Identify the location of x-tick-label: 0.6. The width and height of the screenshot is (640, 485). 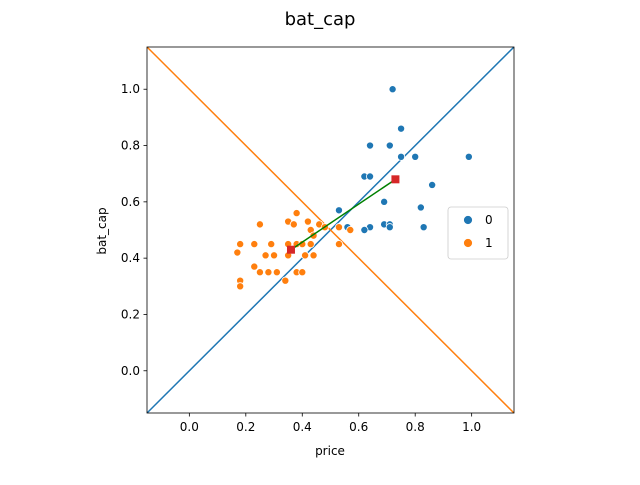
(358, 427).